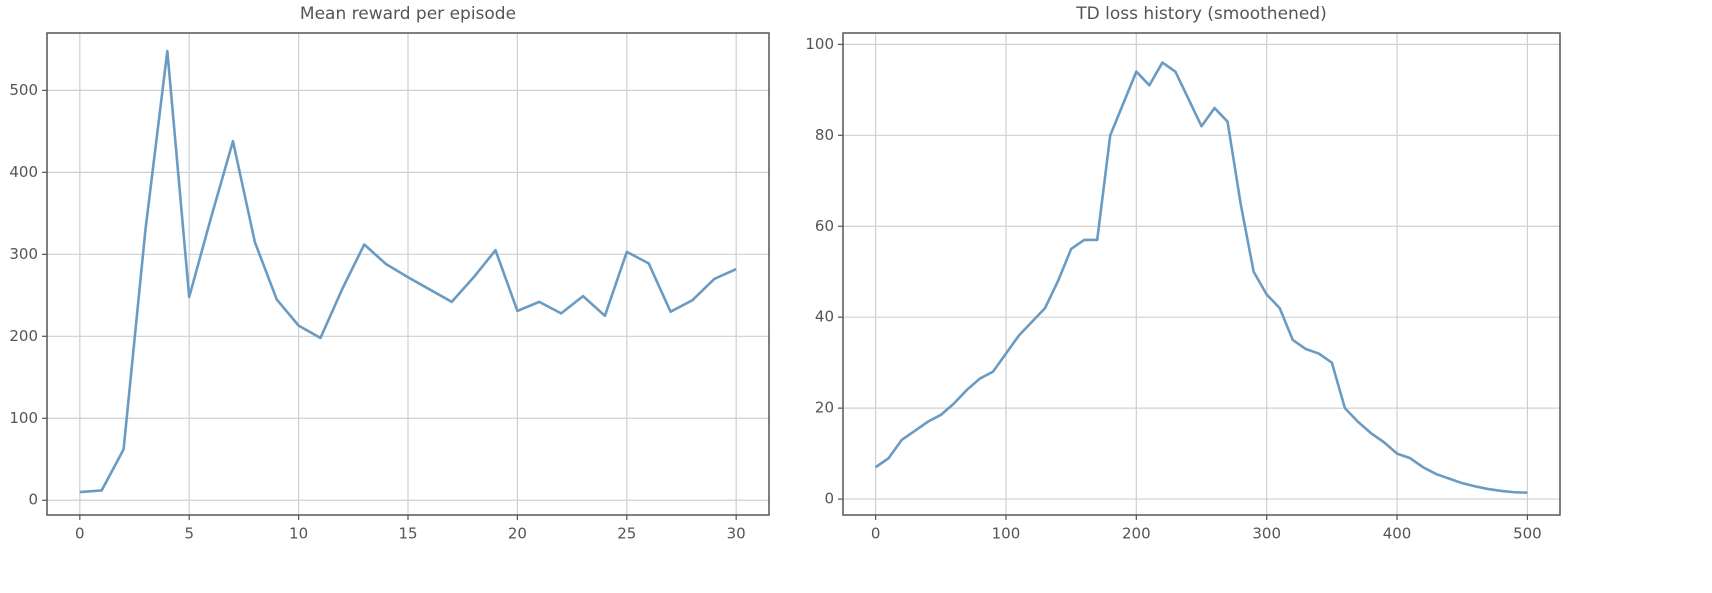  Describe the element at coordinates (298, 534) in the screenshot. I see `x-tick-label: 10` at that location.